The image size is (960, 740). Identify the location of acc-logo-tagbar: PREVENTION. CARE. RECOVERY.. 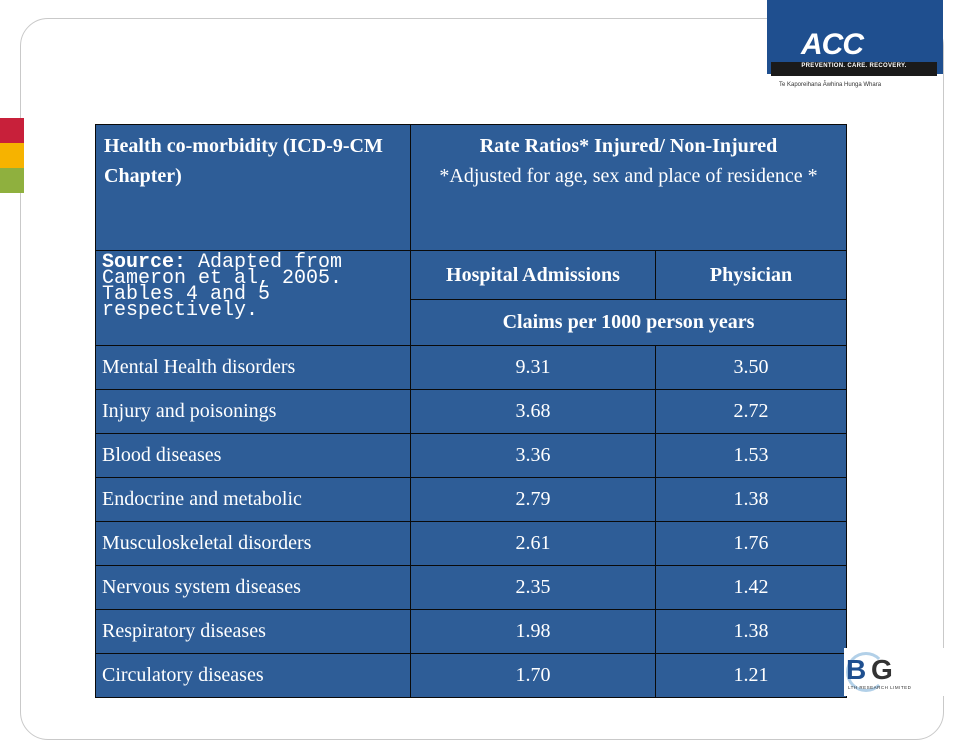
(854, 69).